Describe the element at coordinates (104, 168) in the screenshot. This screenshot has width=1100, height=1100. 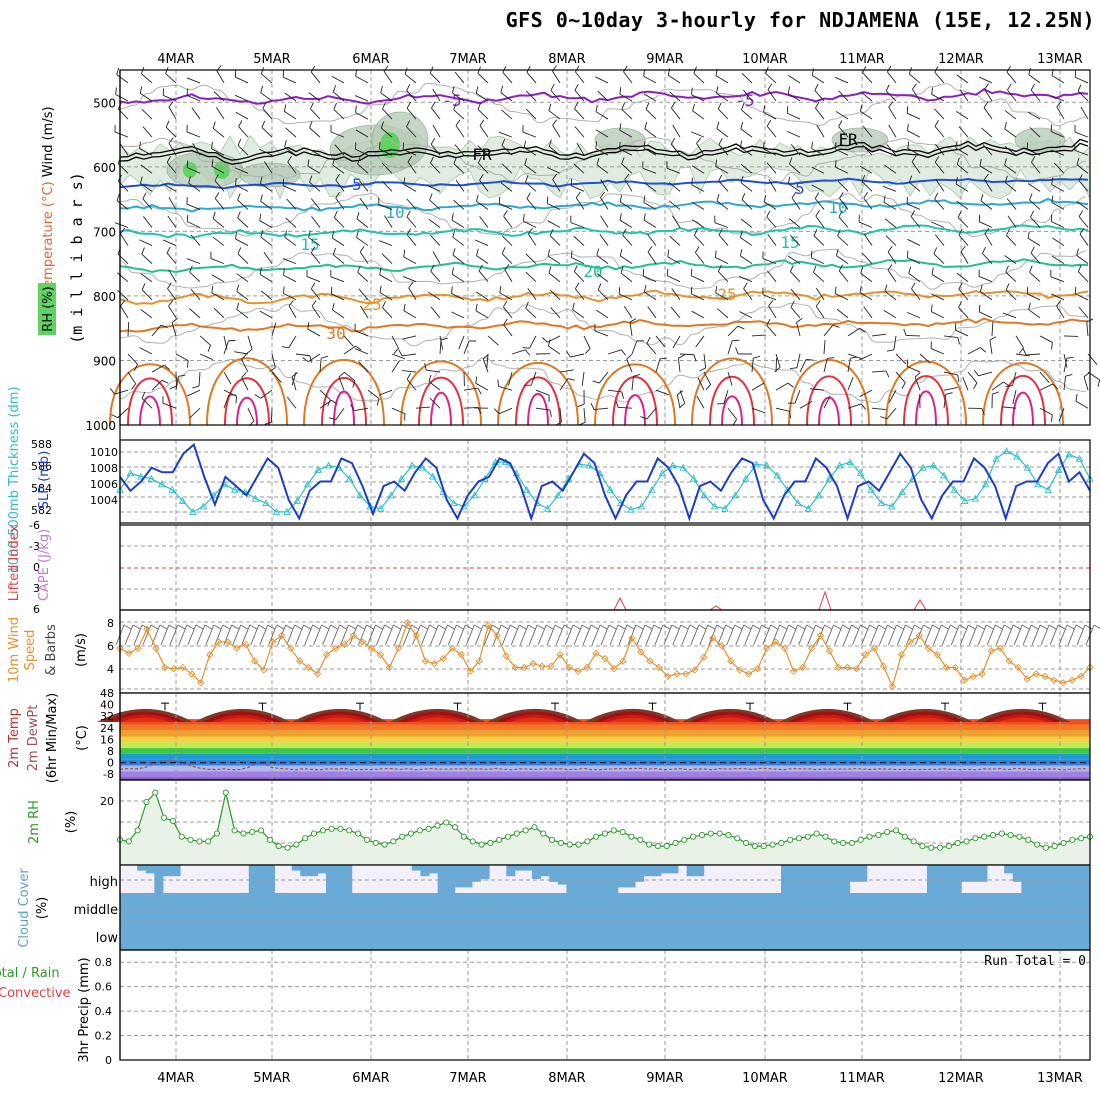
I see `y-tick-label: 600` at that location.